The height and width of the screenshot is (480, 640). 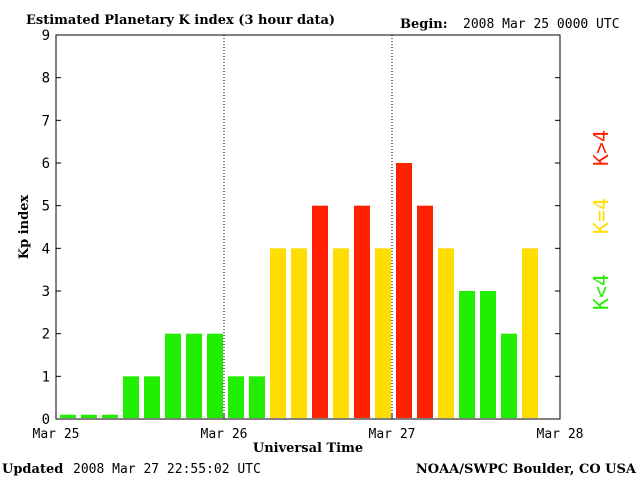 I want to click on y-tick-label: 4, so click(x=46, y=249).